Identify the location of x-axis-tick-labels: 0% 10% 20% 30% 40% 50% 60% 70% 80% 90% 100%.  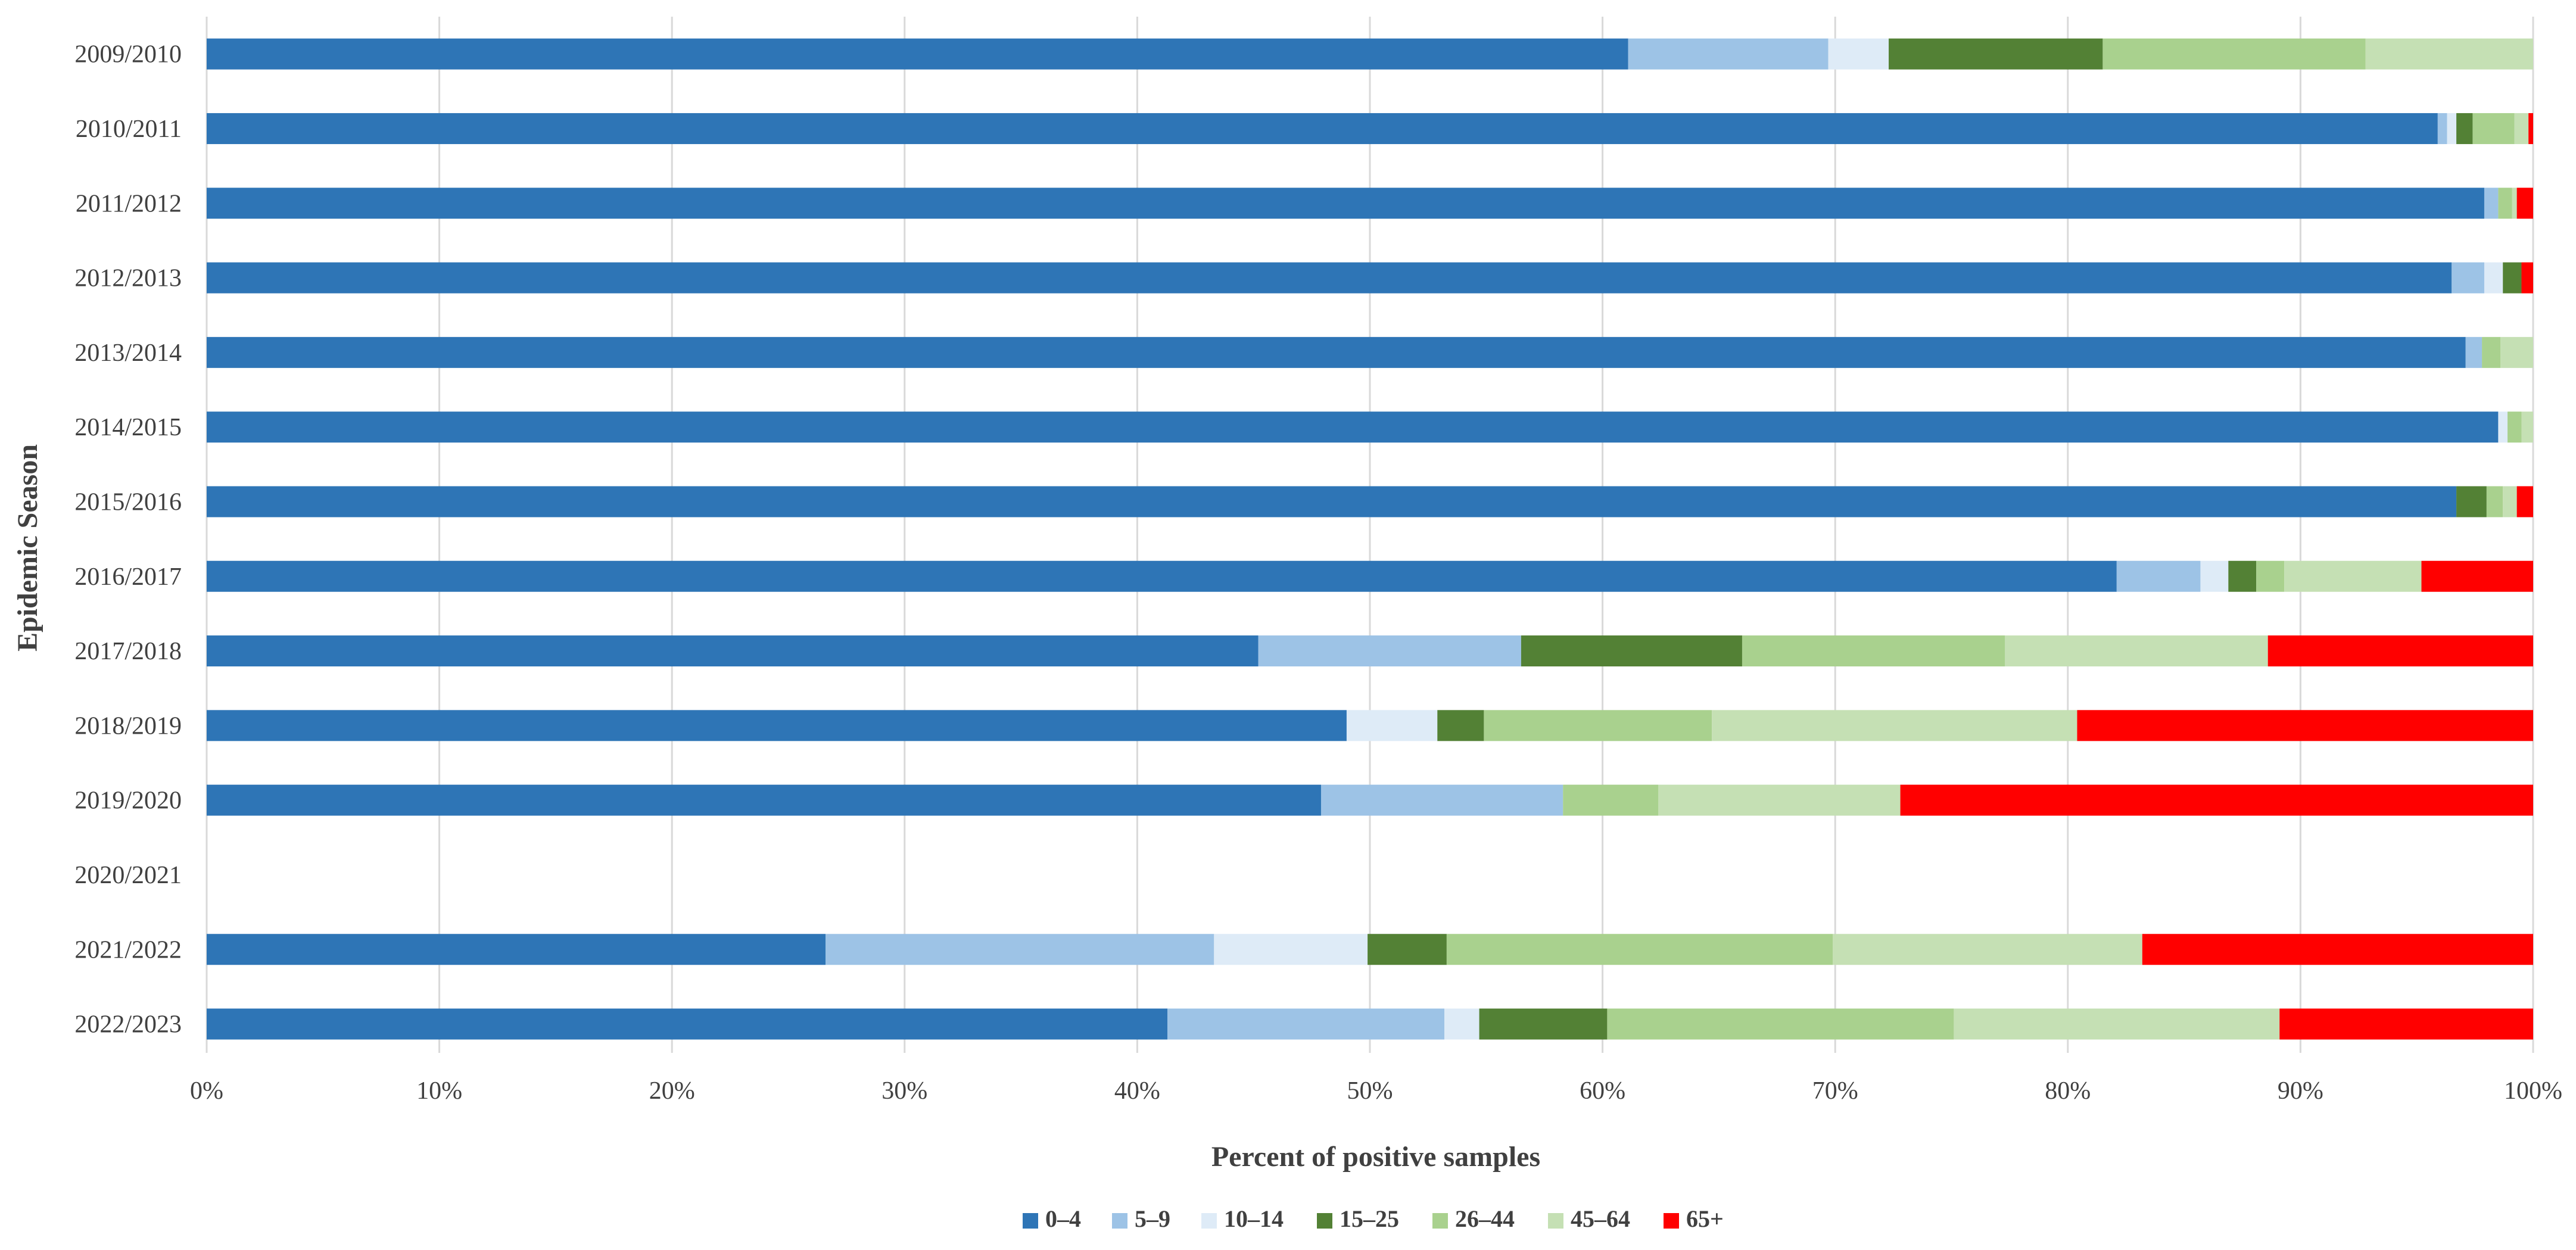
(1376, 1091).